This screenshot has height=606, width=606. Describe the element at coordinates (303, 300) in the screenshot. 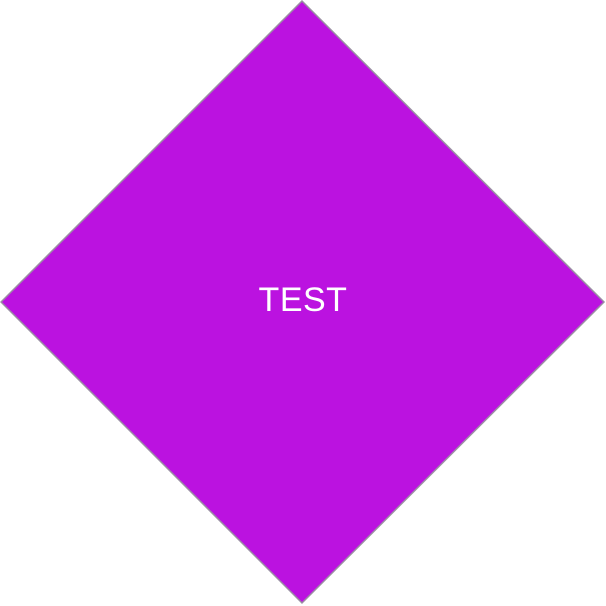

I see `diamond-button-label: TEST` at that location.